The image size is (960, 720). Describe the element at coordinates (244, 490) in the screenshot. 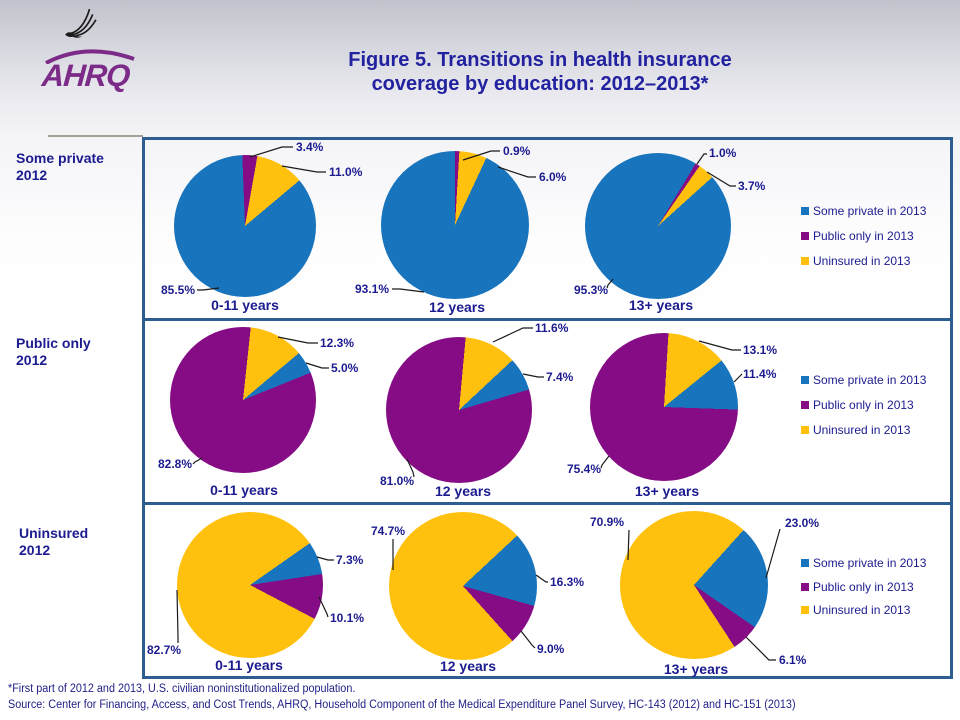

I see `pie-title-1-0: 0-11 years` at that location.